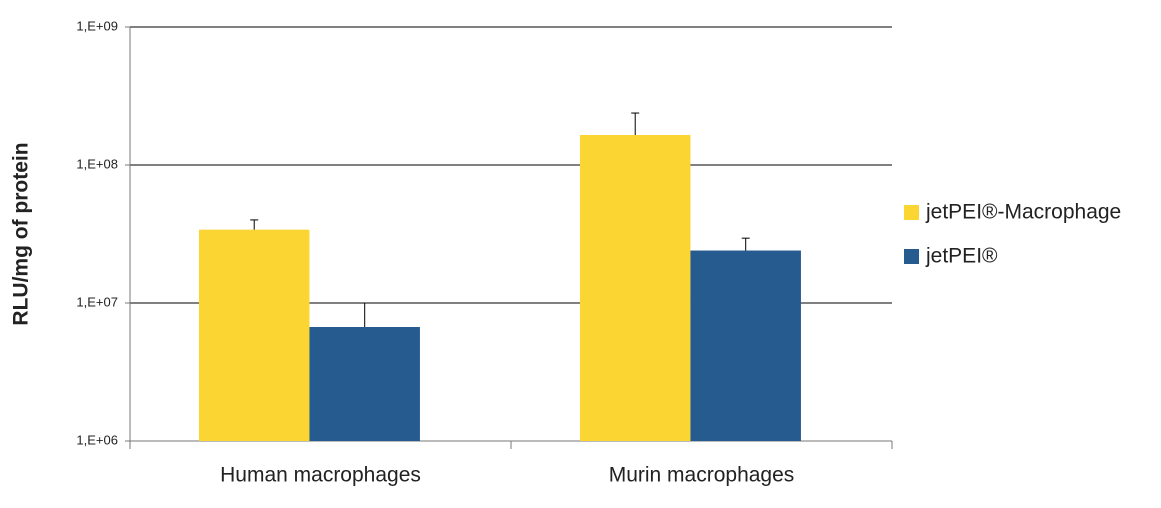 The width and height of the screenshot is (1161, 508). What do you see at coordinates (21, 233) in the screenshot?
I see `y-axis-title: RLU/mg of protein` at bounding box center [21, 233].